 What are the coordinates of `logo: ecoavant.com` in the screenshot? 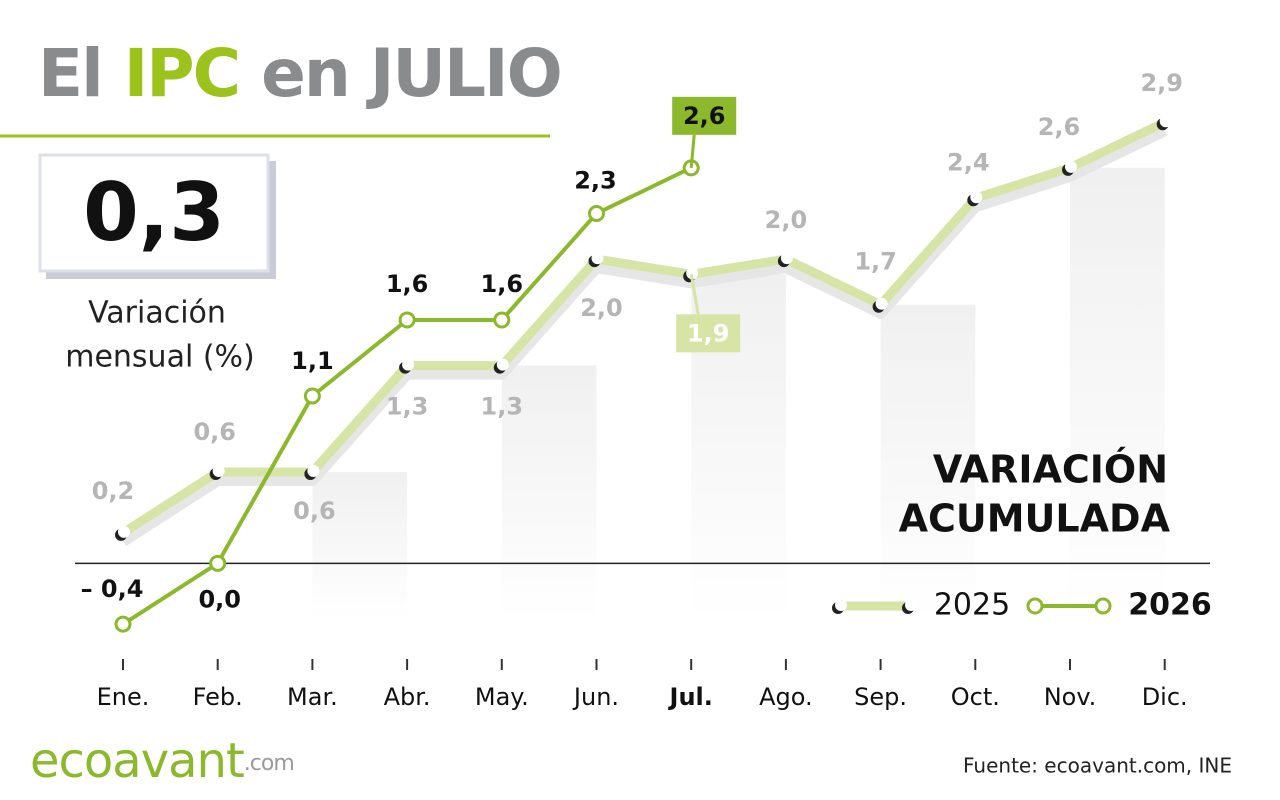 It's located at (162, 761).